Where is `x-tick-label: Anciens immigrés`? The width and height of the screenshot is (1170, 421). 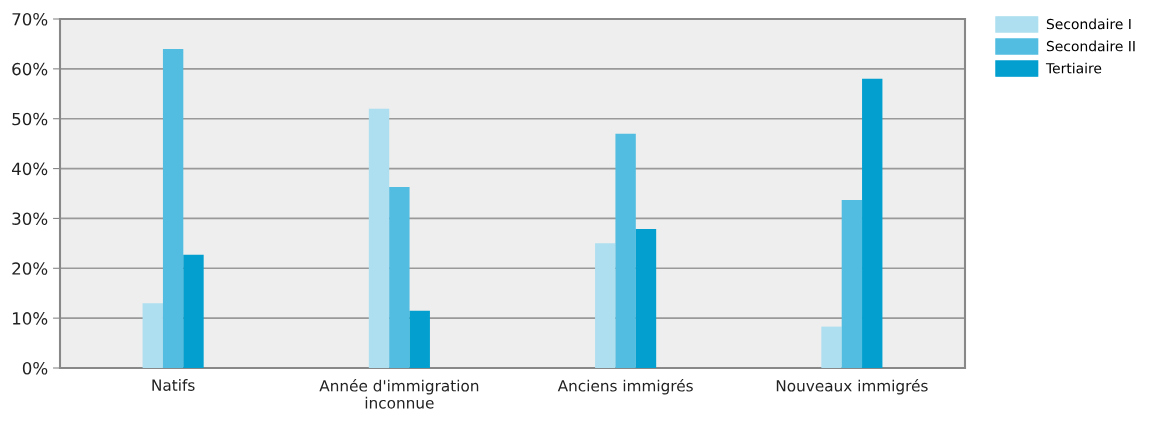
x-tick-label: Anciens immigrés is located at coordinates (625, 387).